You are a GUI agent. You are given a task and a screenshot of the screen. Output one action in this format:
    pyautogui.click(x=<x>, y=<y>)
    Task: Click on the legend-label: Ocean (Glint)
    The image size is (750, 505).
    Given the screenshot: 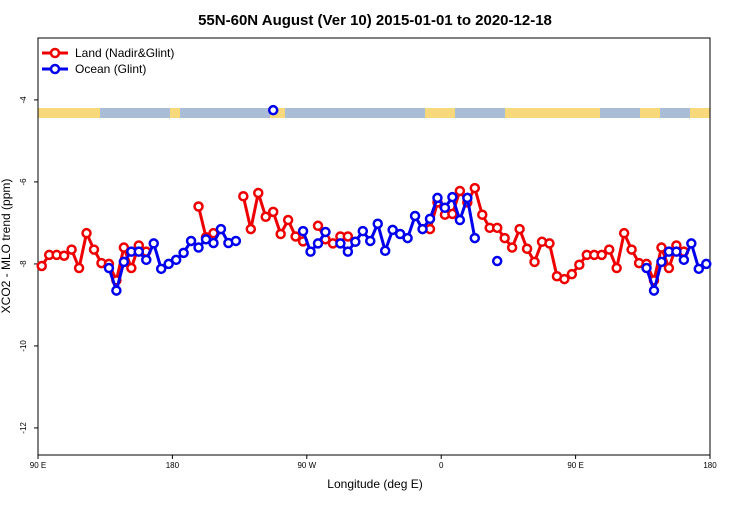 What is the action you would take?
    pyautogui.click(x=110, y=69)
    